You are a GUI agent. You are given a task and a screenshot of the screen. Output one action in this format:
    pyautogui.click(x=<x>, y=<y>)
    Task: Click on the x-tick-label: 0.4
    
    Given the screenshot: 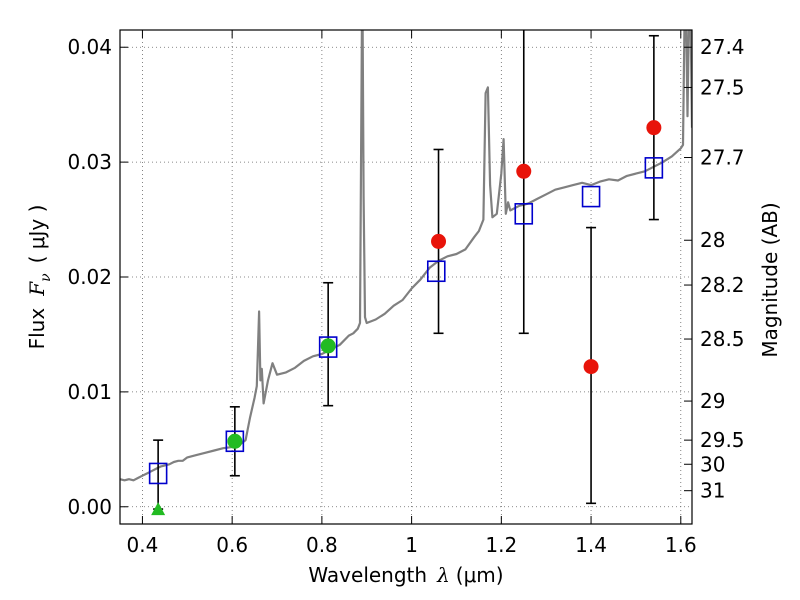 What is the action you would take?
    pyautogui.click(x=143, y=545)
    